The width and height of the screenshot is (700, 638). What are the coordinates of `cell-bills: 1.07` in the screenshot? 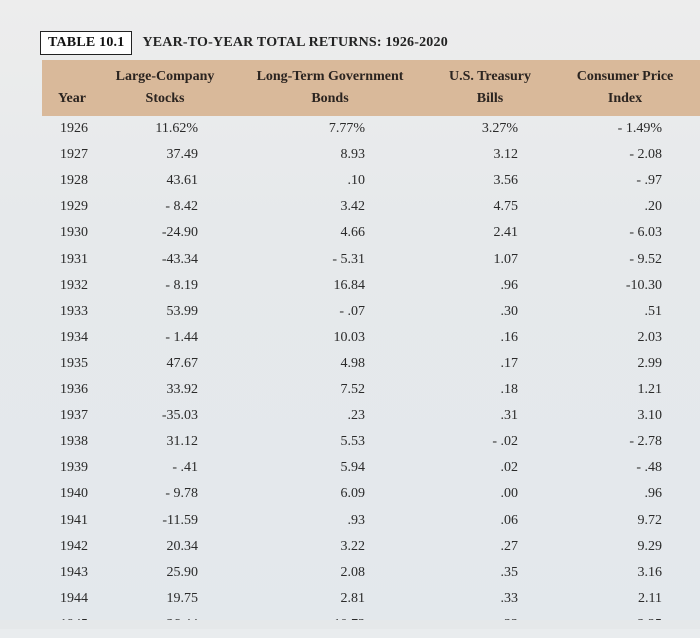 It's located at (506, 259).